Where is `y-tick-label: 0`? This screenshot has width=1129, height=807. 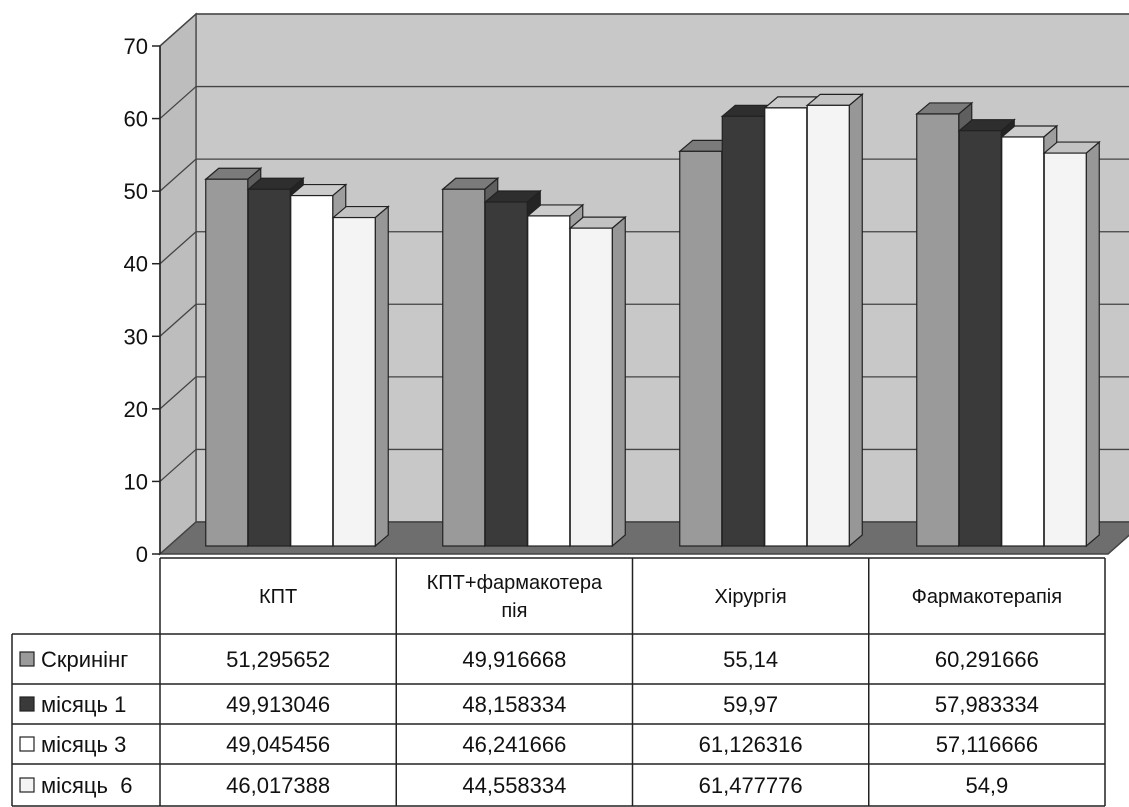 y-tick-label: 0 is located at coordinates (142, 554).